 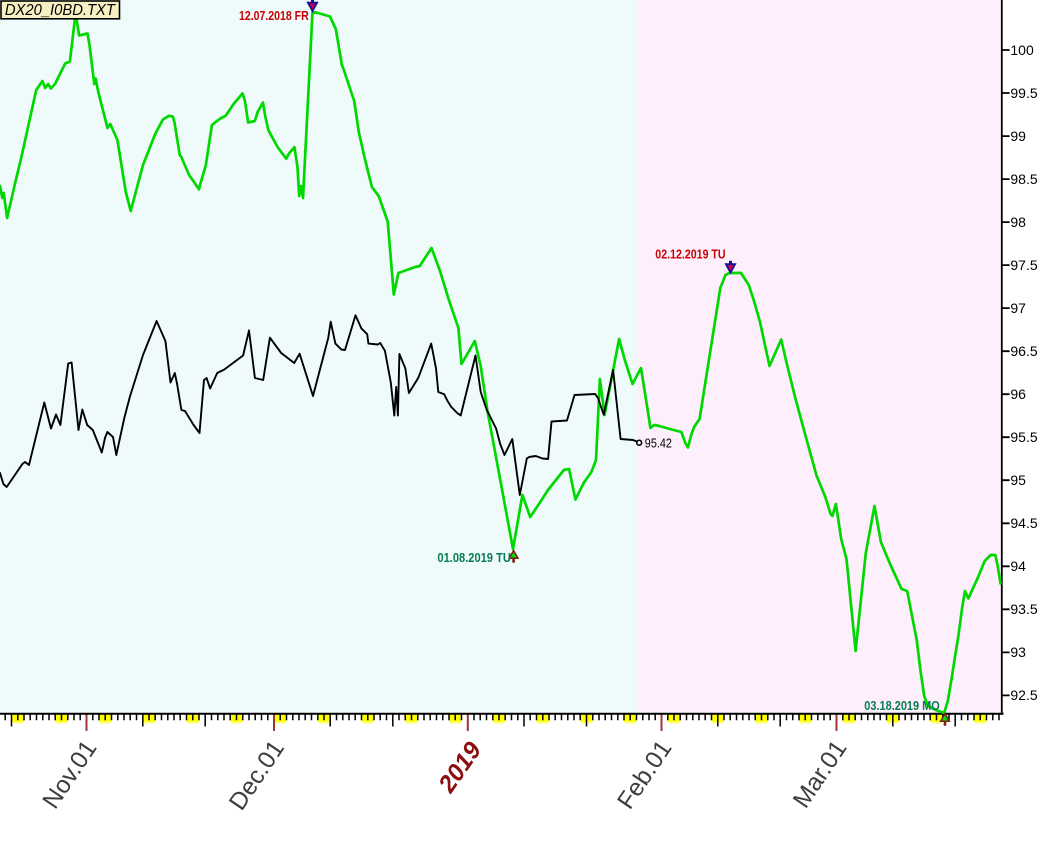 I want to click on svg-text: 96.5, so click(x=1023, y=351).